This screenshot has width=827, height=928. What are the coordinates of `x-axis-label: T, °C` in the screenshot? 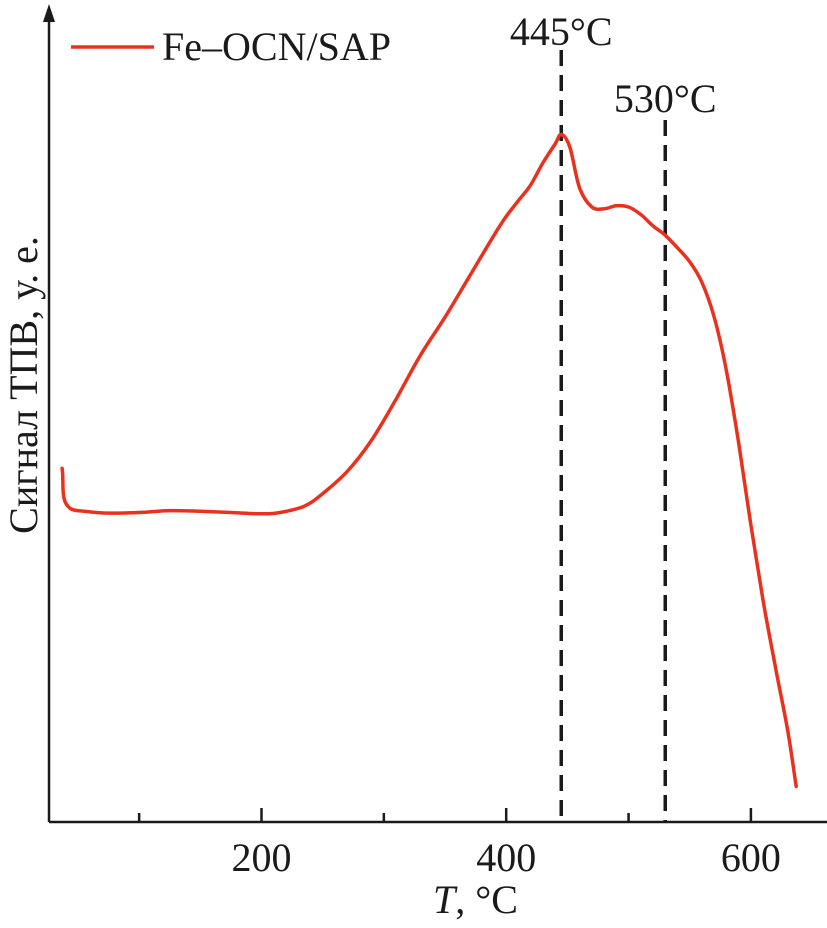 It's located at (475, 899).